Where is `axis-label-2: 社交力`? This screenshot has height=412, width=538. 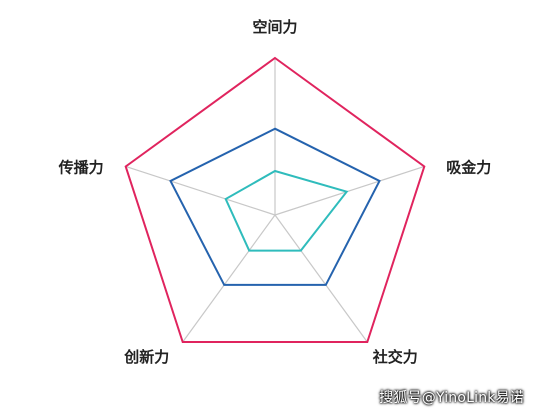 axis-label-2: 社交力 is located at coordinates (395, 357).